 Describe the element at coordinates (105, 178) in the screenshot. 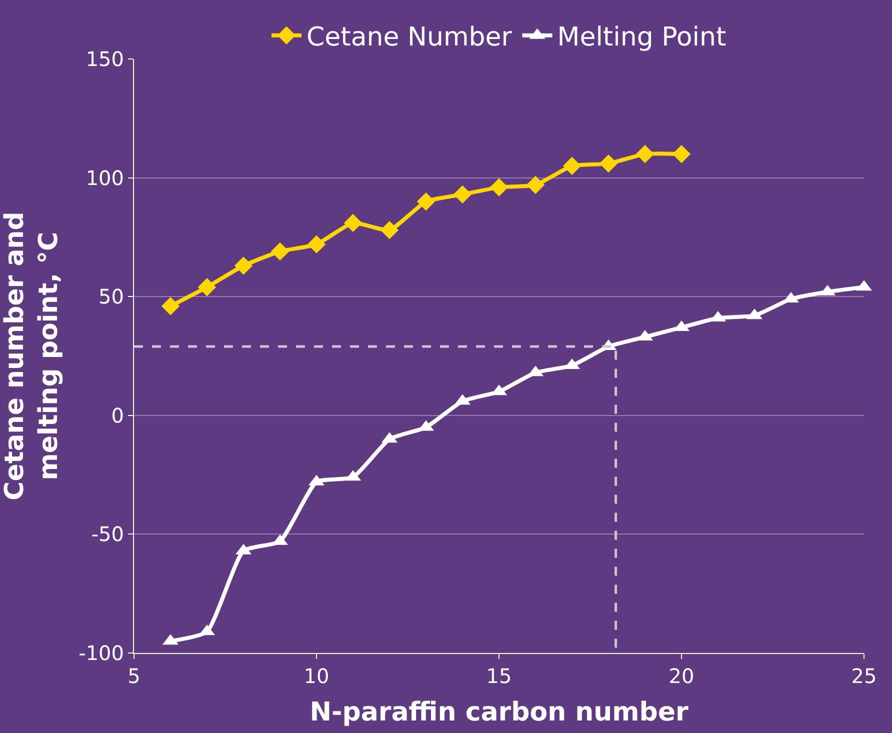

I see `y-tick-label: 100` at that location.